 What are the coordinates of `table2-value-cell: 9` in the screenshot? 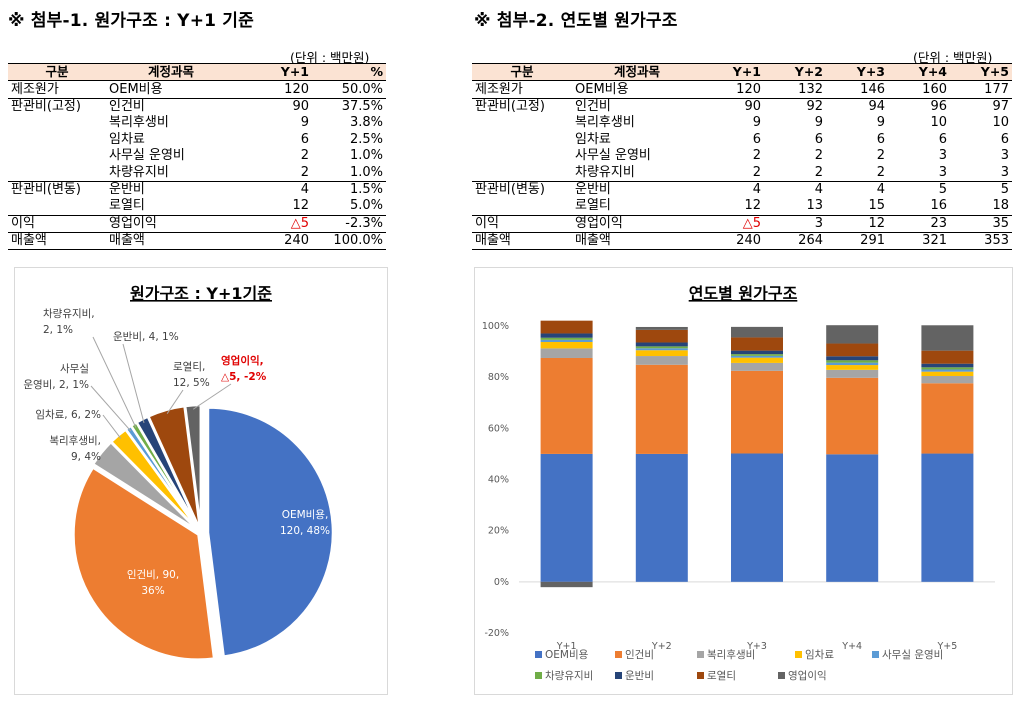 It's located at (756, 123).